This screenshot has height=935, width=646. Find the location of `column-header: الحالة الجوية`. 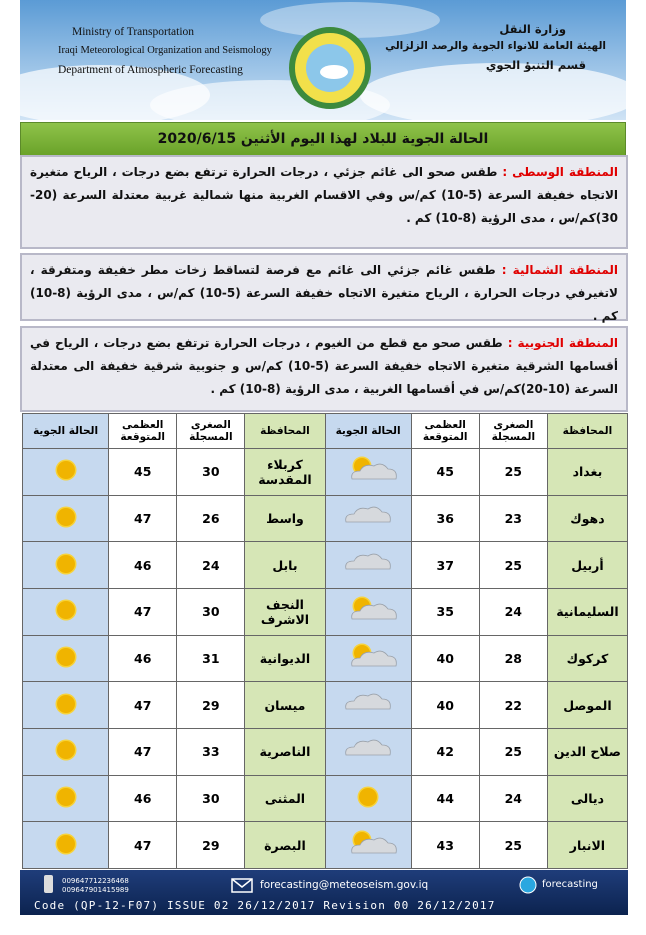

column-header: الحالة الجوية is located at coordinates (368, 431).